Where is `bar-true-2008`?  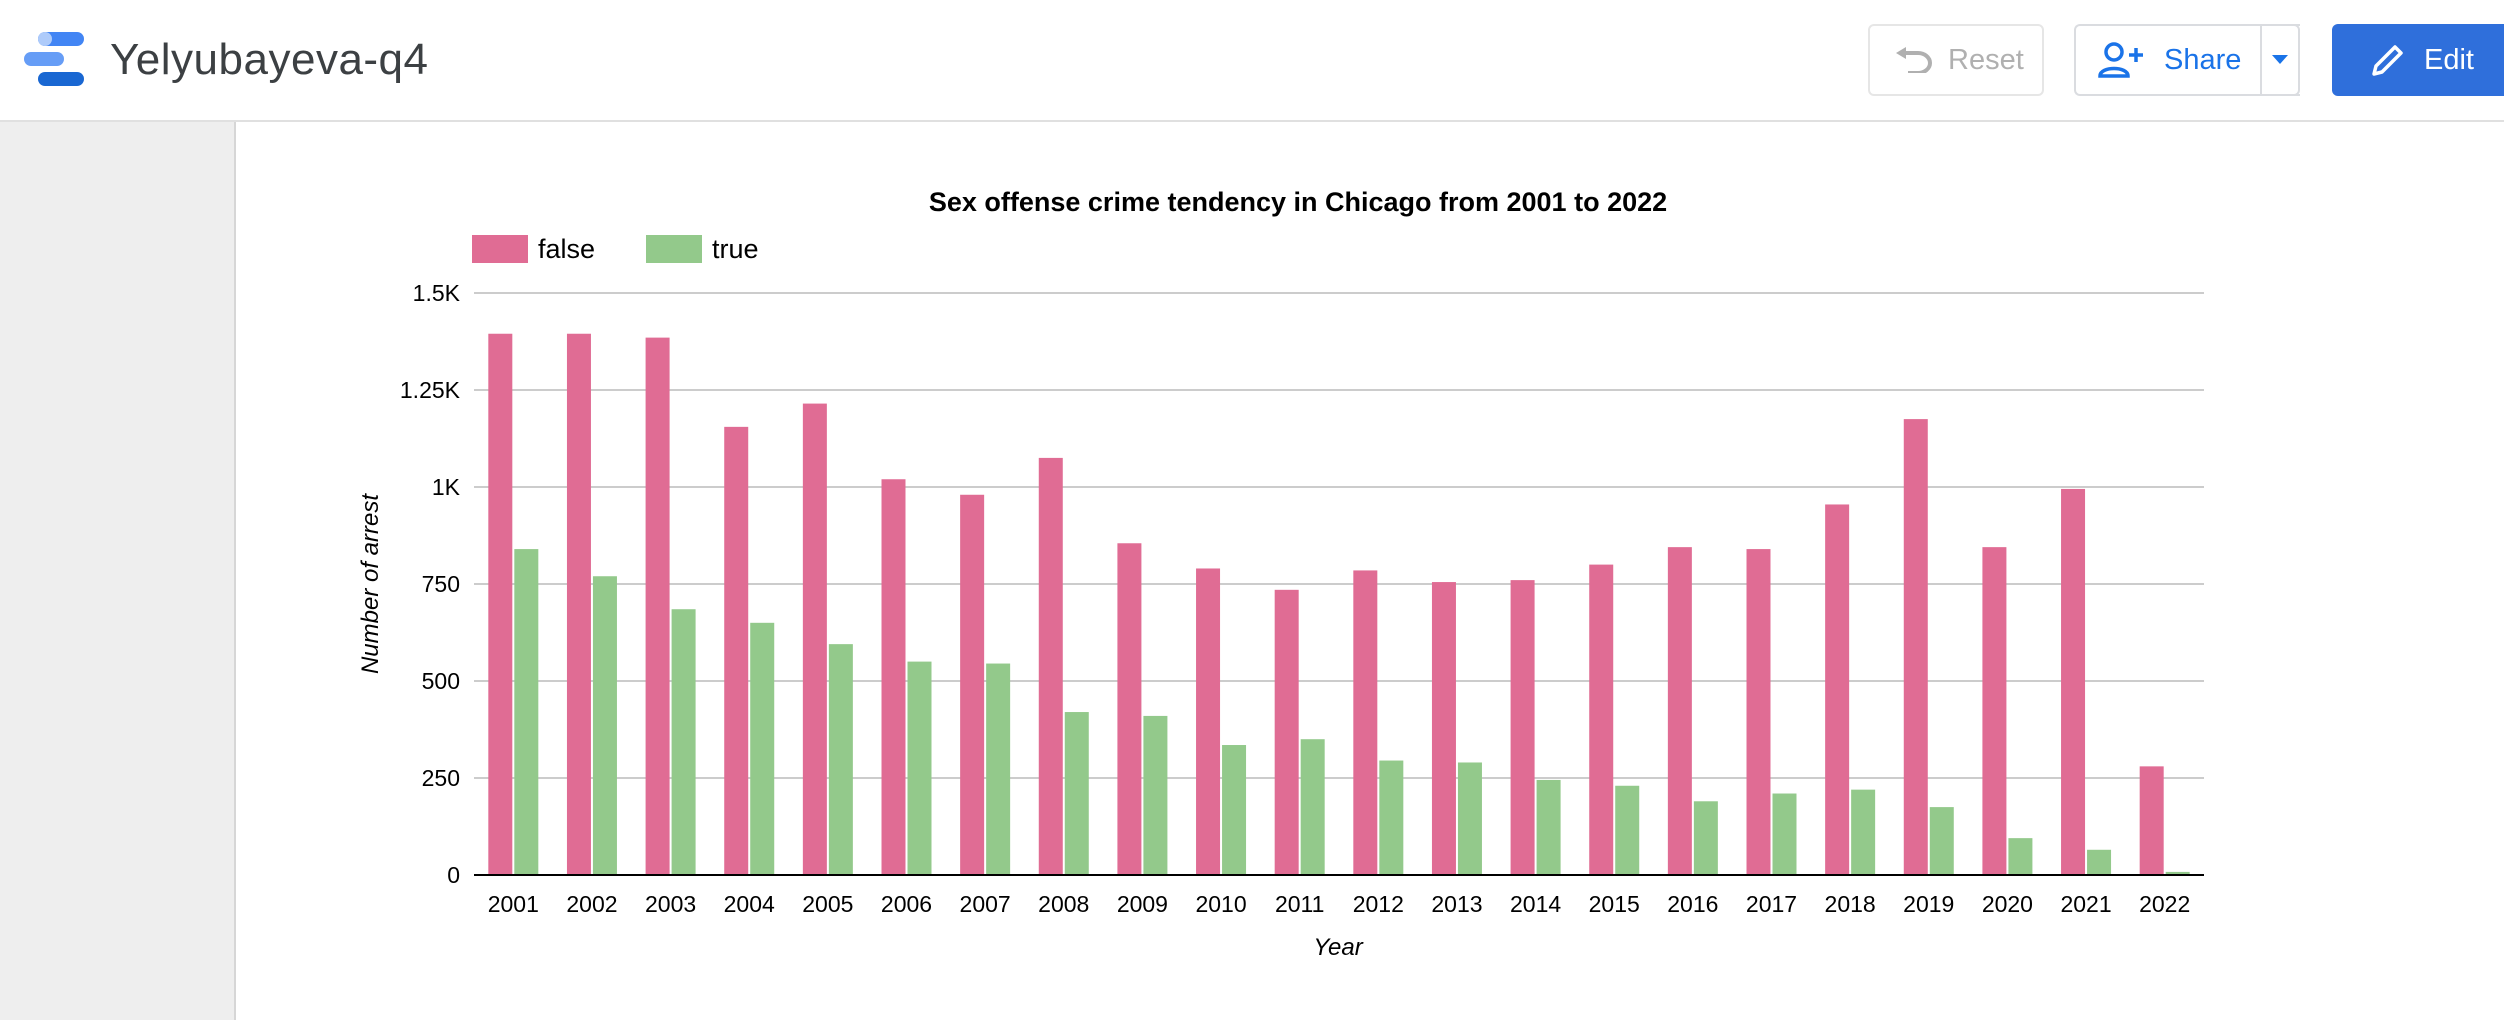
bar-true-2008 is located at coordinates (1076, 793).